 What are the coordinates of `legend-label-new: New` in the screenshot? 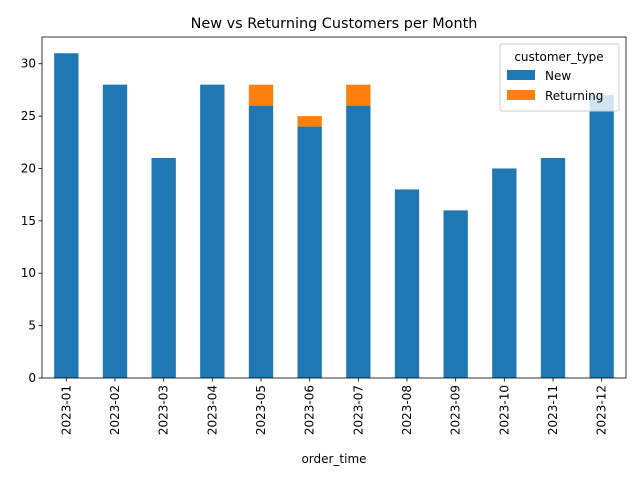 It's located at (558, 76).